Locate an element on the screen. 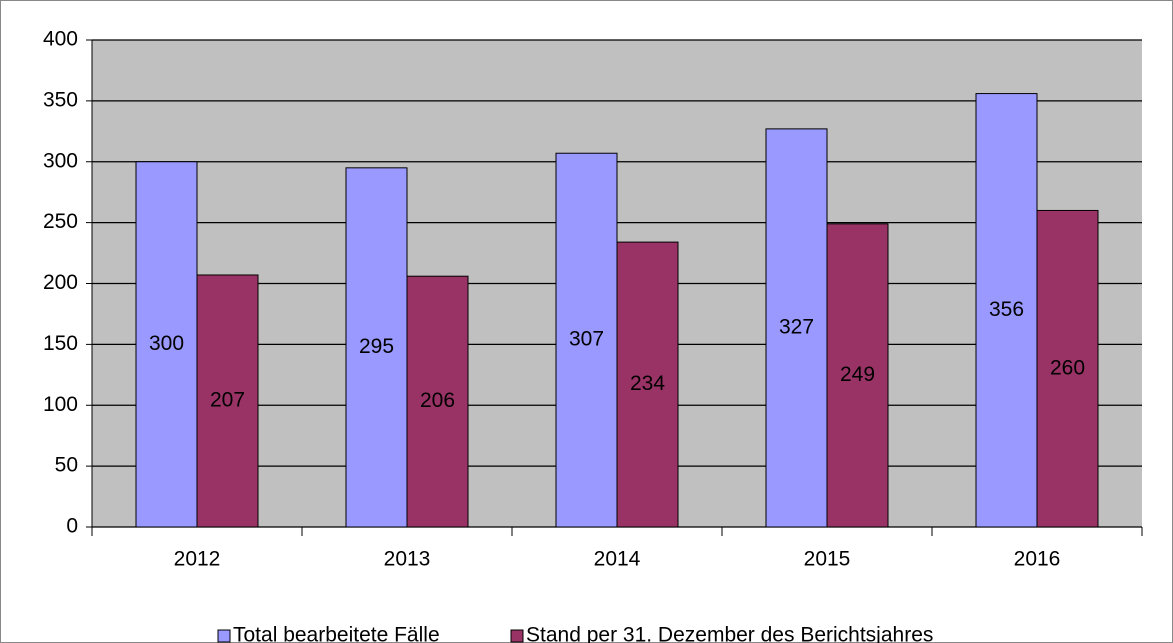  data-label: 260 is located at coordinates (1067, 367).